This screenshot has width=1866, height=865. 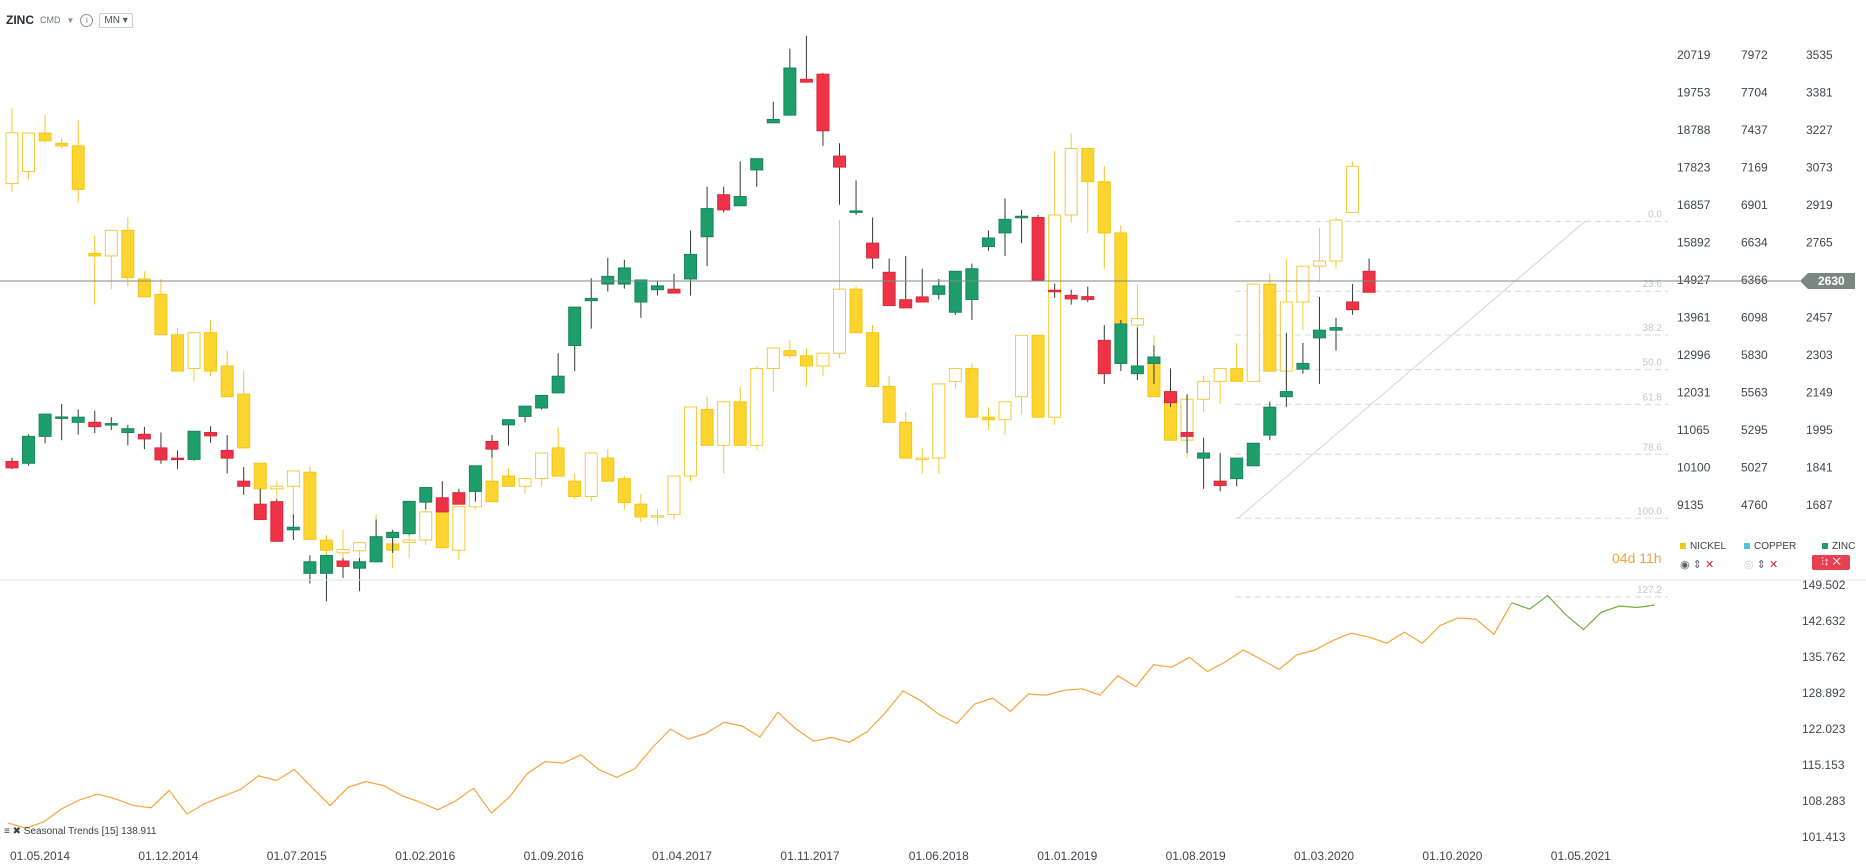 I want to click on nickel-controls: ◉ ⇕ ✕, so click(x=1697, y=564).